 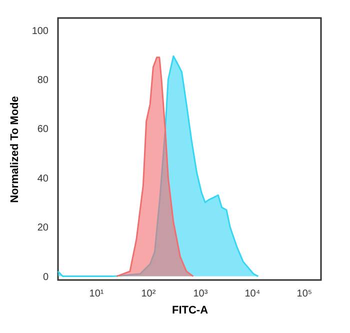 What do you see at coordinates (252, 294) in the screenshot?
I see `x-tick-label: 10⁴` at bounding box center [252, 294].